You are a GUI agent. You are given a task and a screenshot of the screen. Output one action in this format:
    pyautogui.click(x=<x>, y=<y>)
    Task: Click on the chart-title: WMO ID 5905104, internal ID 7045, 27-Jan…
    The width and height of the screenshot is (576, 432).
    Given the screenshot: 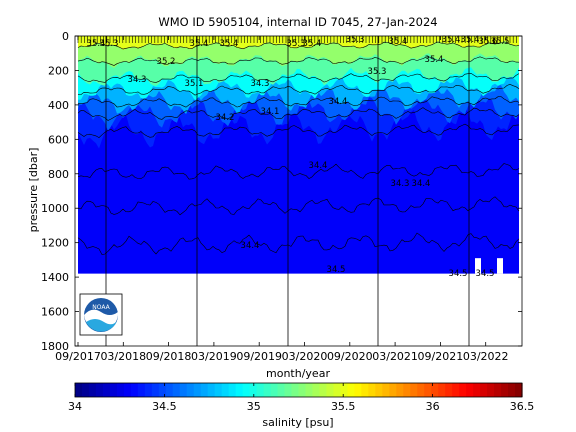 What is the action you would take?
    pyautogui.click(x=297, y=22)
    